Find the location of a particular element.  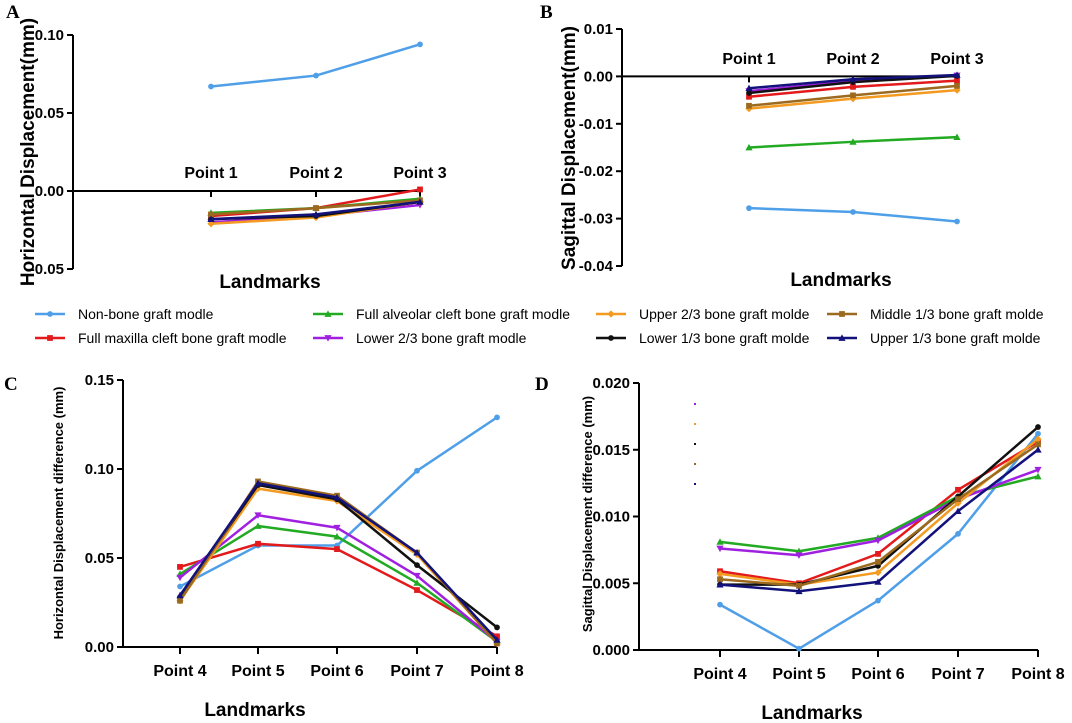

legend-label: Upper 2/3 bone graft molde is located at coordinates (724, 314).